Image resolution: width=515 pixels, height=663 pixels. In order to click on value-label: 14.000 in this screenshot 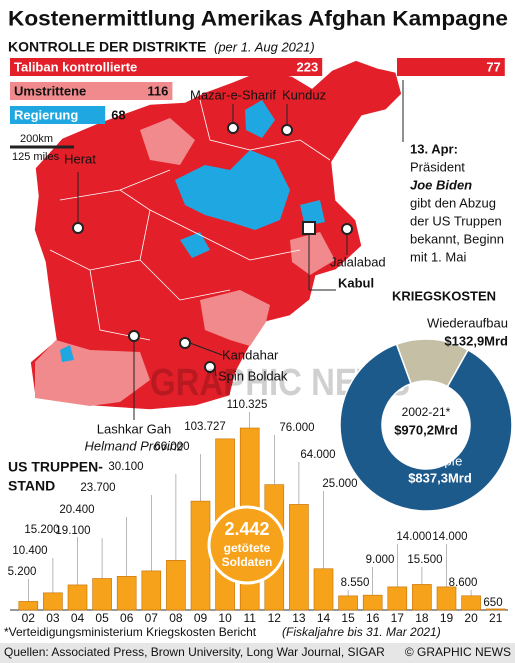, I will do `click(413, 537)`.